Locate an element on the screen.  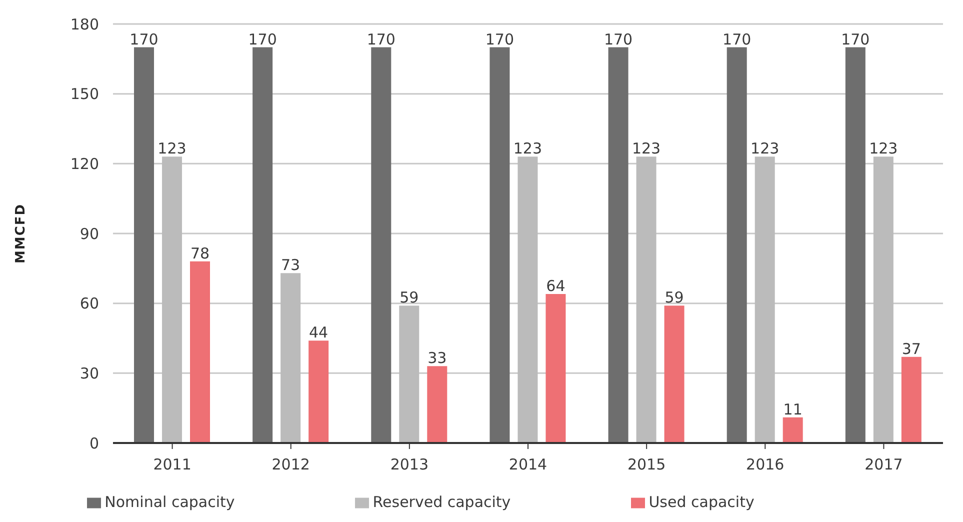
legend-label: Reserved capacity is located at coordinates (441, 502).